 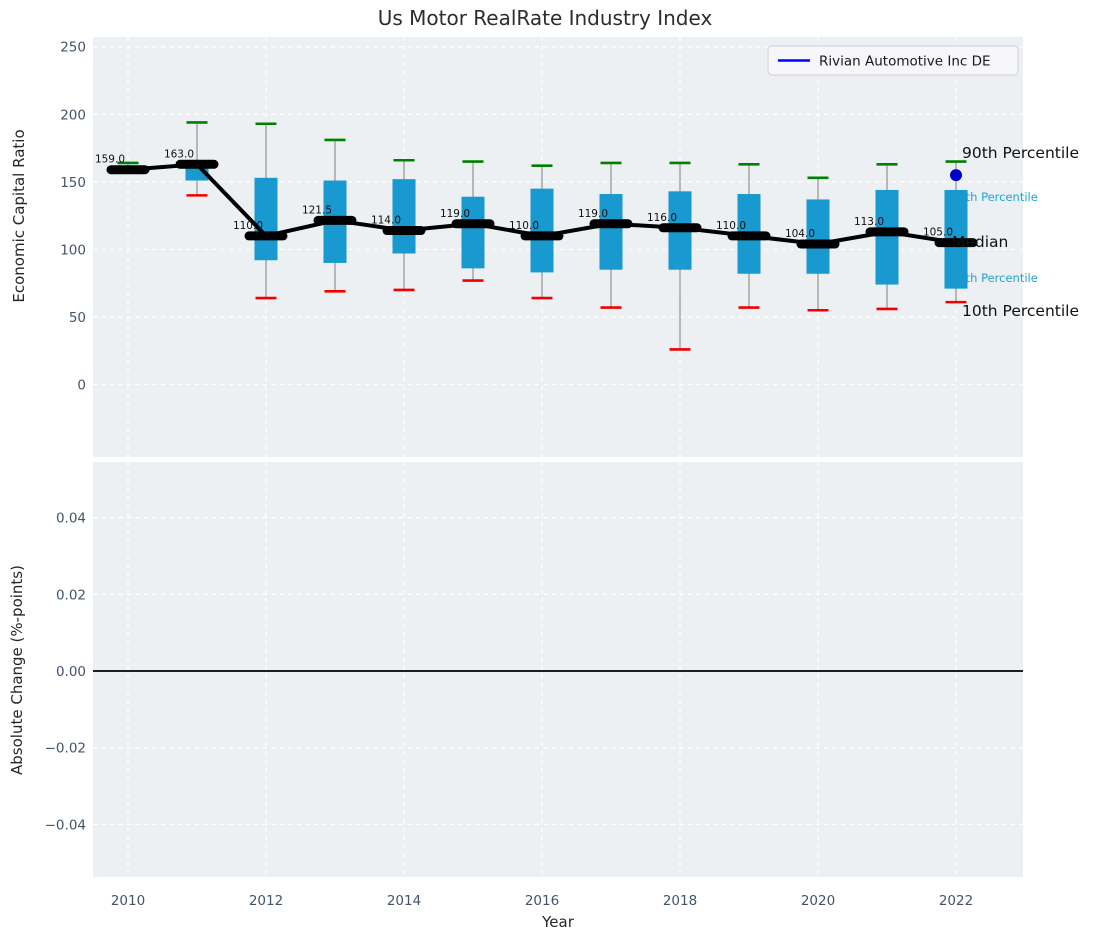 I want to click on extras-layer, so click(x=956, y=175).